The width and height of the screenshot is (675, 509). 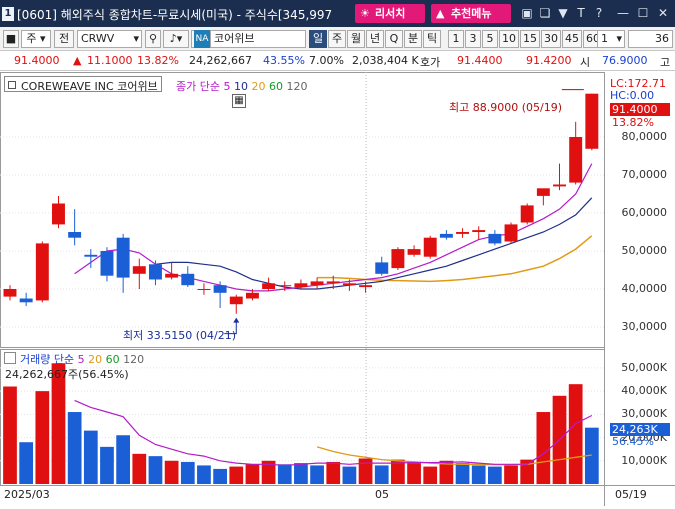 What do you see at coordinates (375, 39) in the screenshot?
I see `period-button: 년` at bounding box center [375, 39].